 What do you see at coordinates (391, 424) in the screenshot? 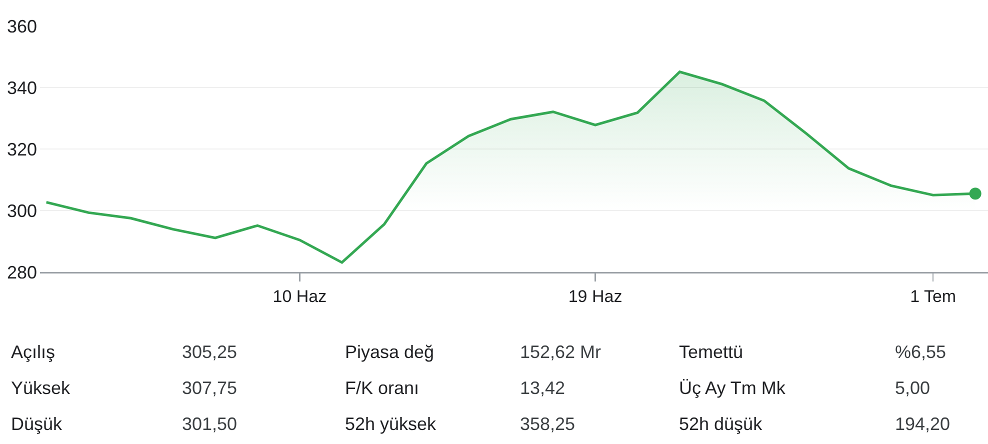
I see `text: 52h yüksek` at bounding box center [391, 424].